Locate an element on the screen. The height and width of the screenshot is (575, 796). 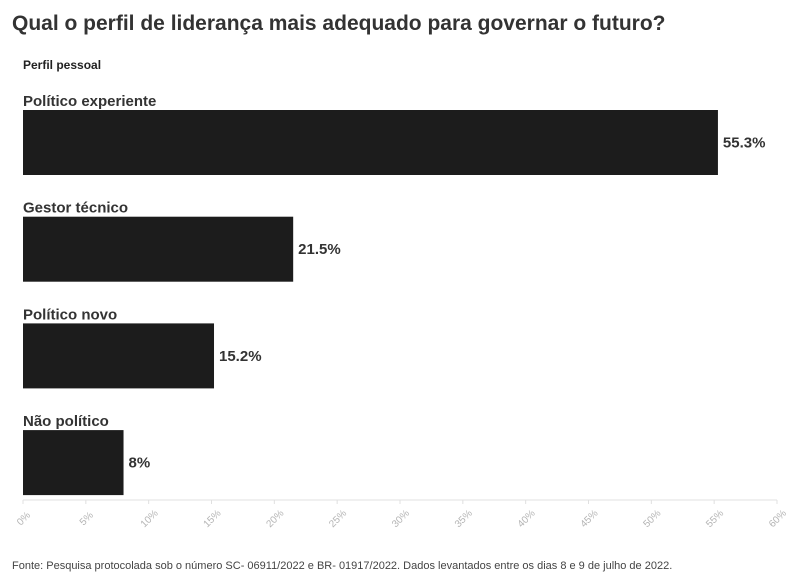
x-tick-label: 5% is located at coordinates (87, 519).